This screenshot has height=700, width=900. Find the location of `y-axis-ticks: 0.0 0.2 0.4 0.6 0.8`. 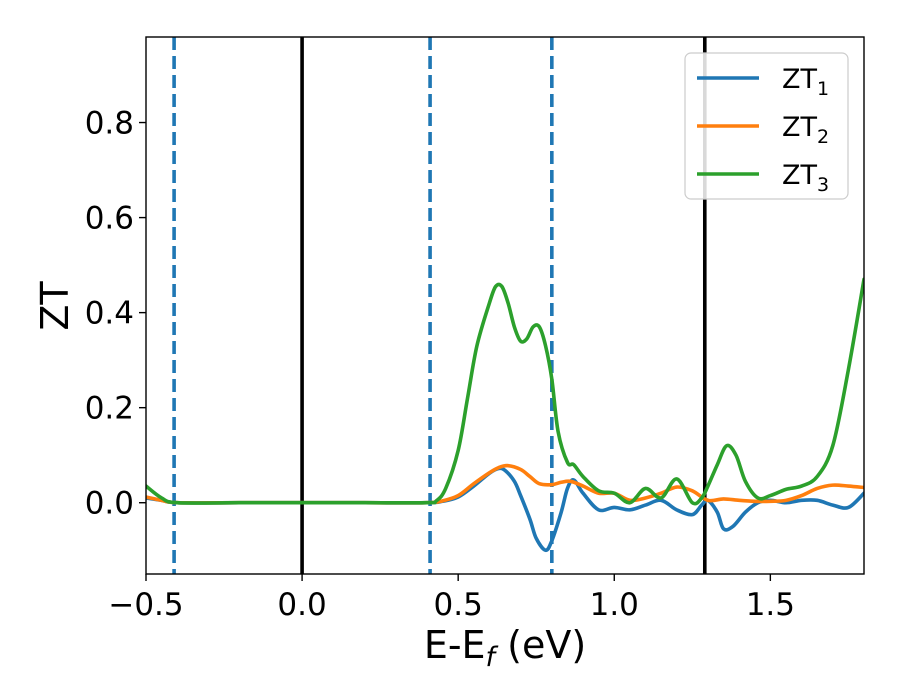

y-axis-ticks: 0.0 0.2 0.4 0.6 0.8 is located at coordinates (115, 314).